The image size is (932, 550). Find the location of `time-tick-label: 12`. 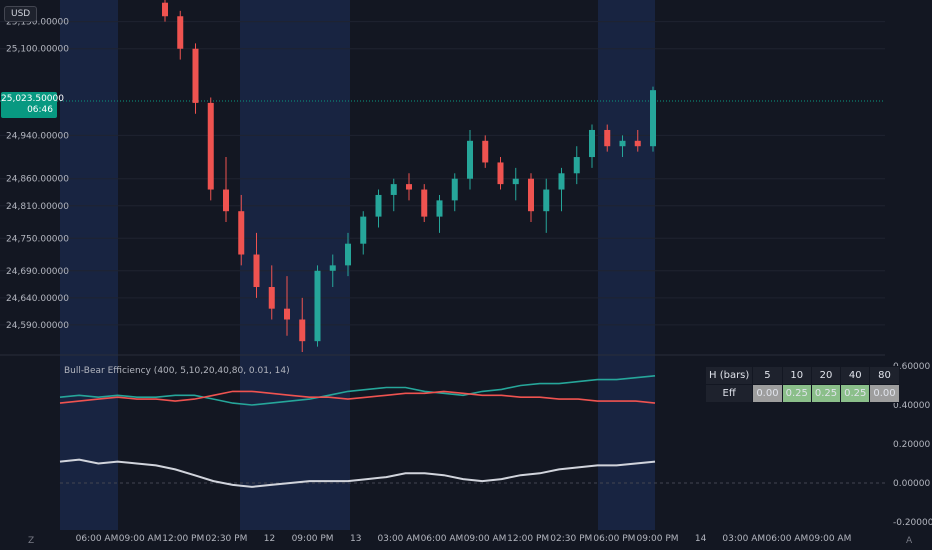

time-tick-label: 12 is located at coordinates (269, 539).